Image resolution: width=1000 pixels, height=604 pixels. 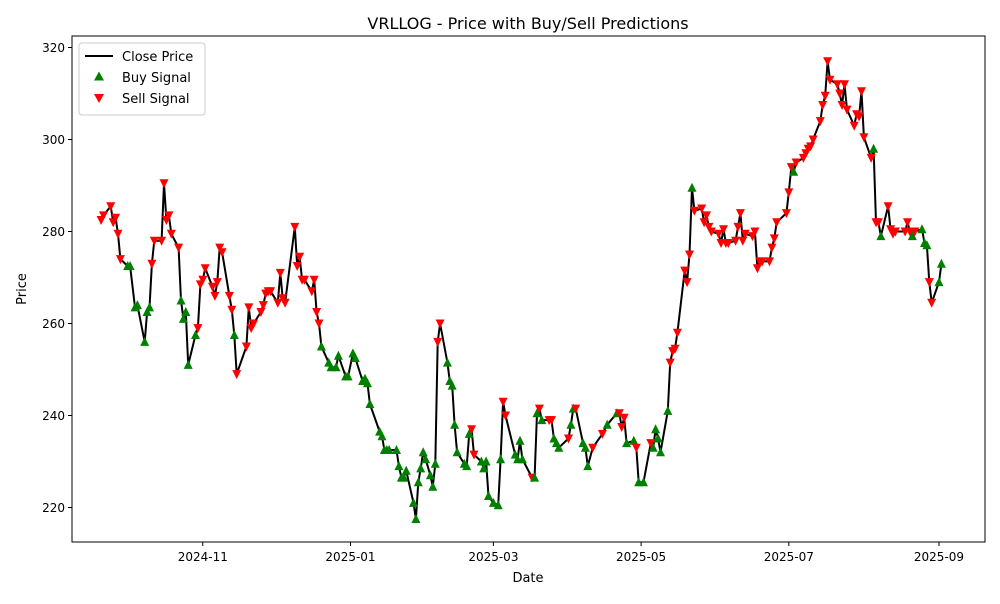 I want to click on legend-buy-swatch, so click(x=99, y=76).